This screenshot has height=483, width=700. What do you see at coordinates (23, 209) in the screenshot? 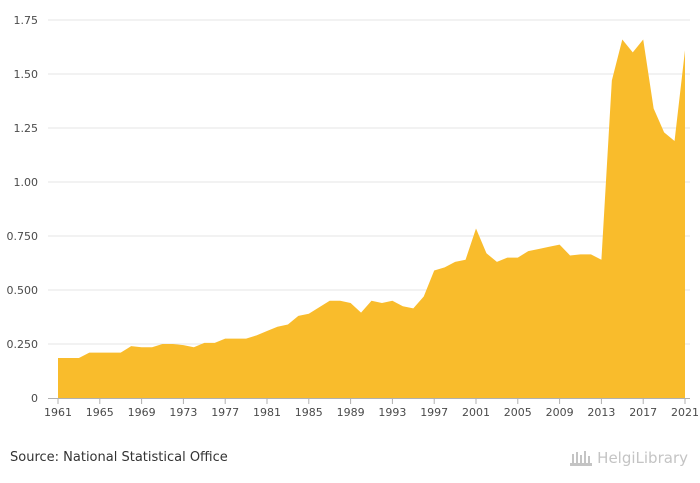
I see `y-axis-tick-labels: 0 0.250 0.500 0.750 1.00 1.25 1.50 1.75` at bounding box center [23, 209].